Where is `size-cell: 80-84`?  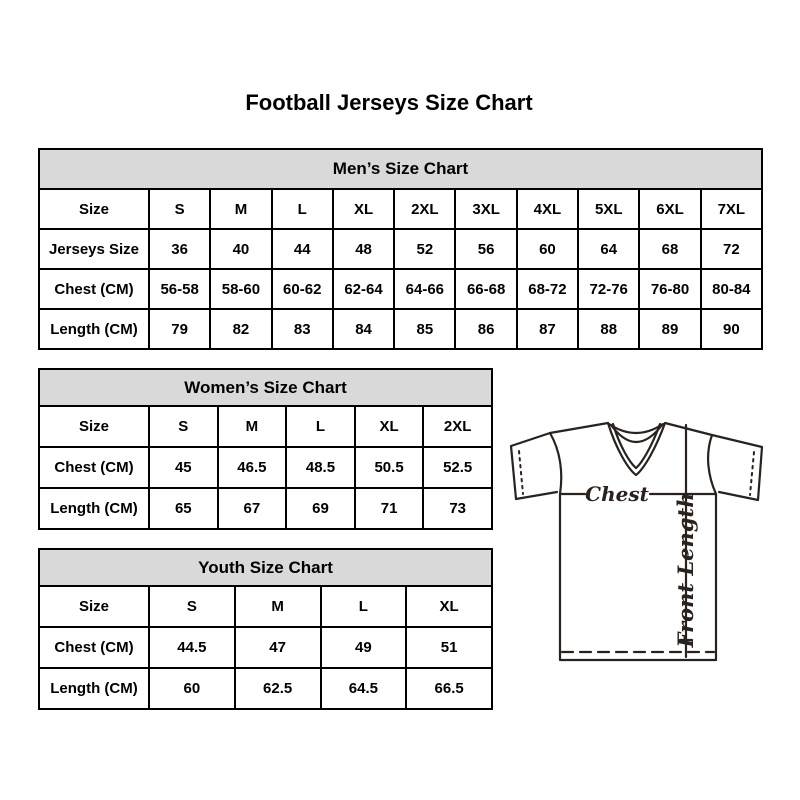 size-cell: 80-84 is located at coordinates (731, 289).